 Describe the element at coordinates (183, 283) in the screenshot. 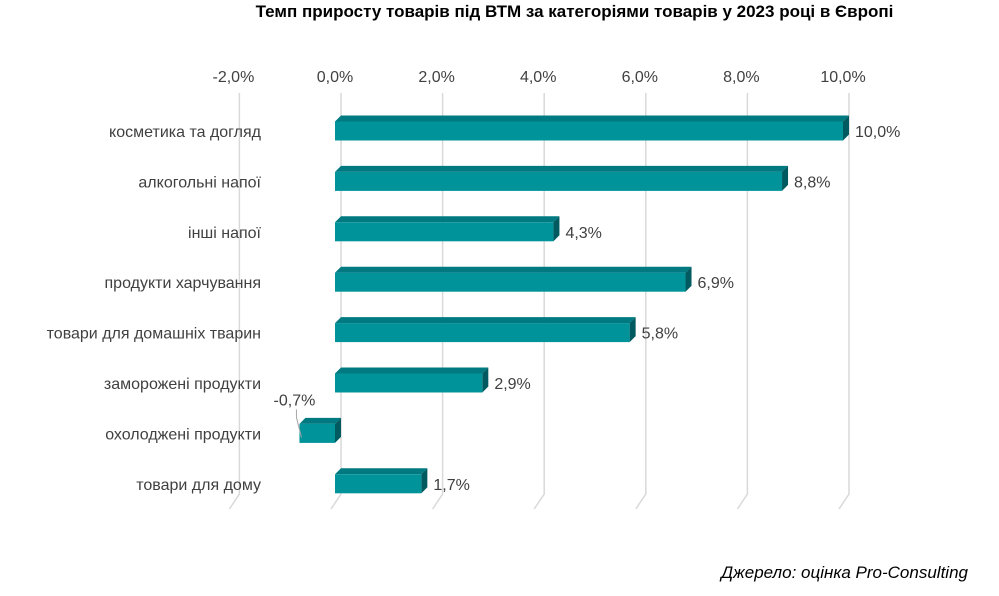

I see `category-label: продукти харчування` at that location.